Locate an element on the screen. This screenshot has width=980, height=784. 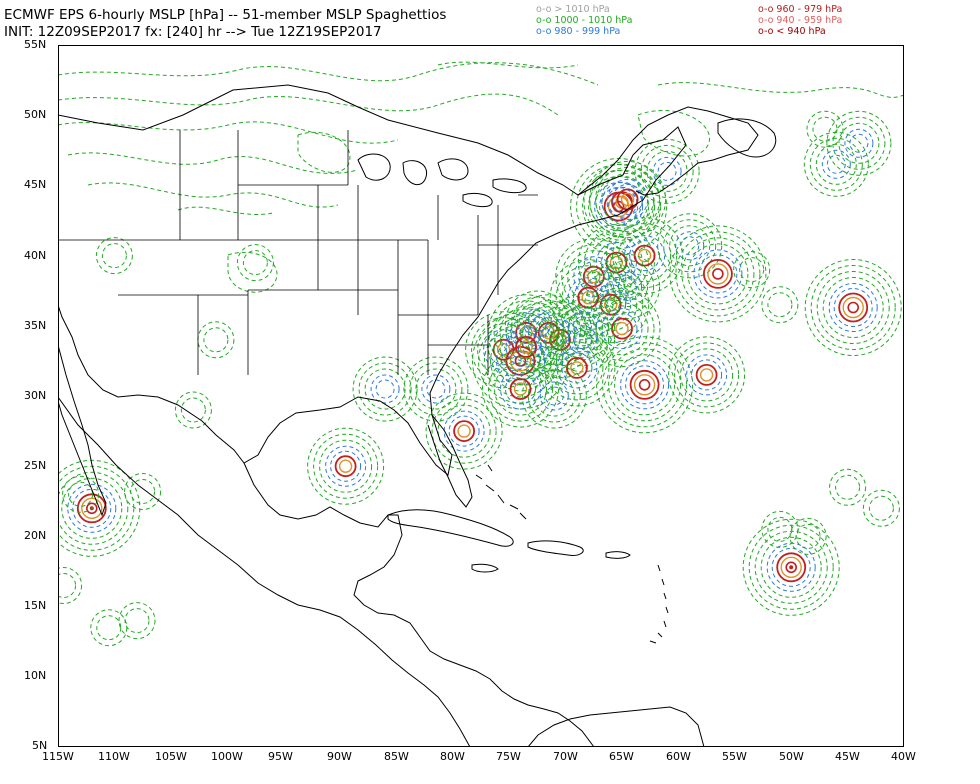
lon-label: 40W is located at coordinates (903, 756).